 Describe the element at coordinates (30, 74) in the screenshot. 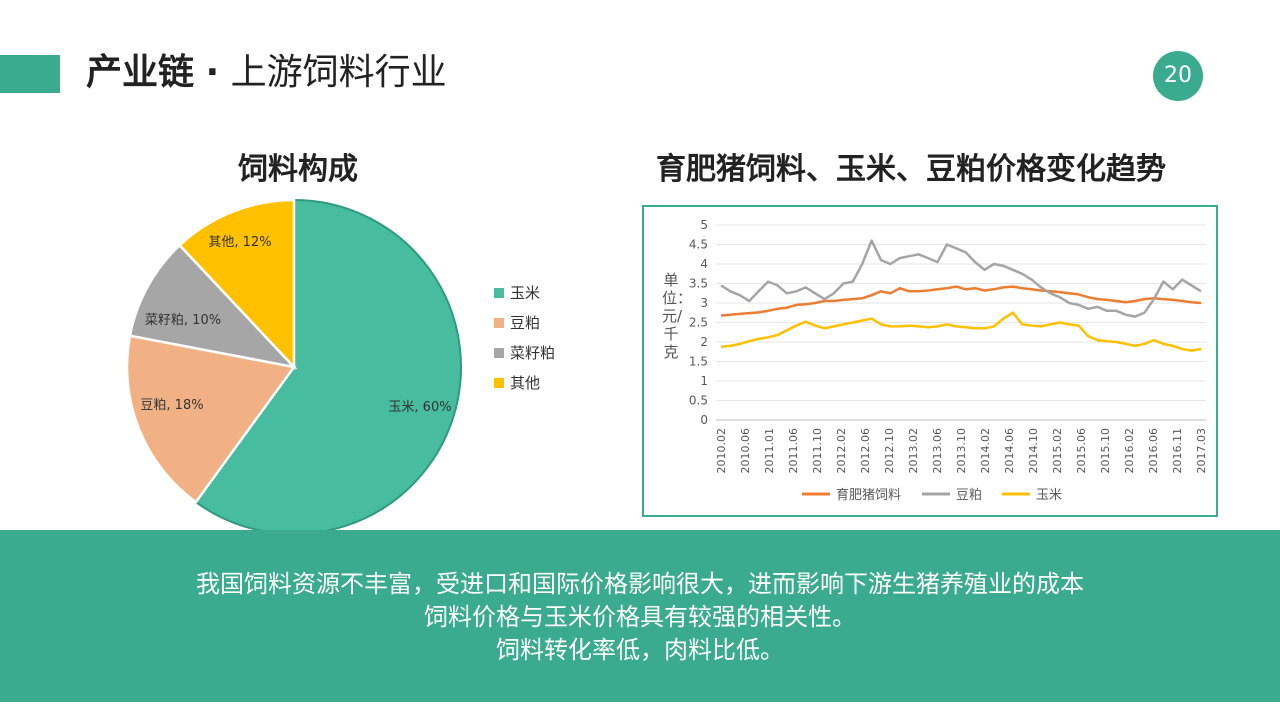

I see `header-accent-bar` at that location.